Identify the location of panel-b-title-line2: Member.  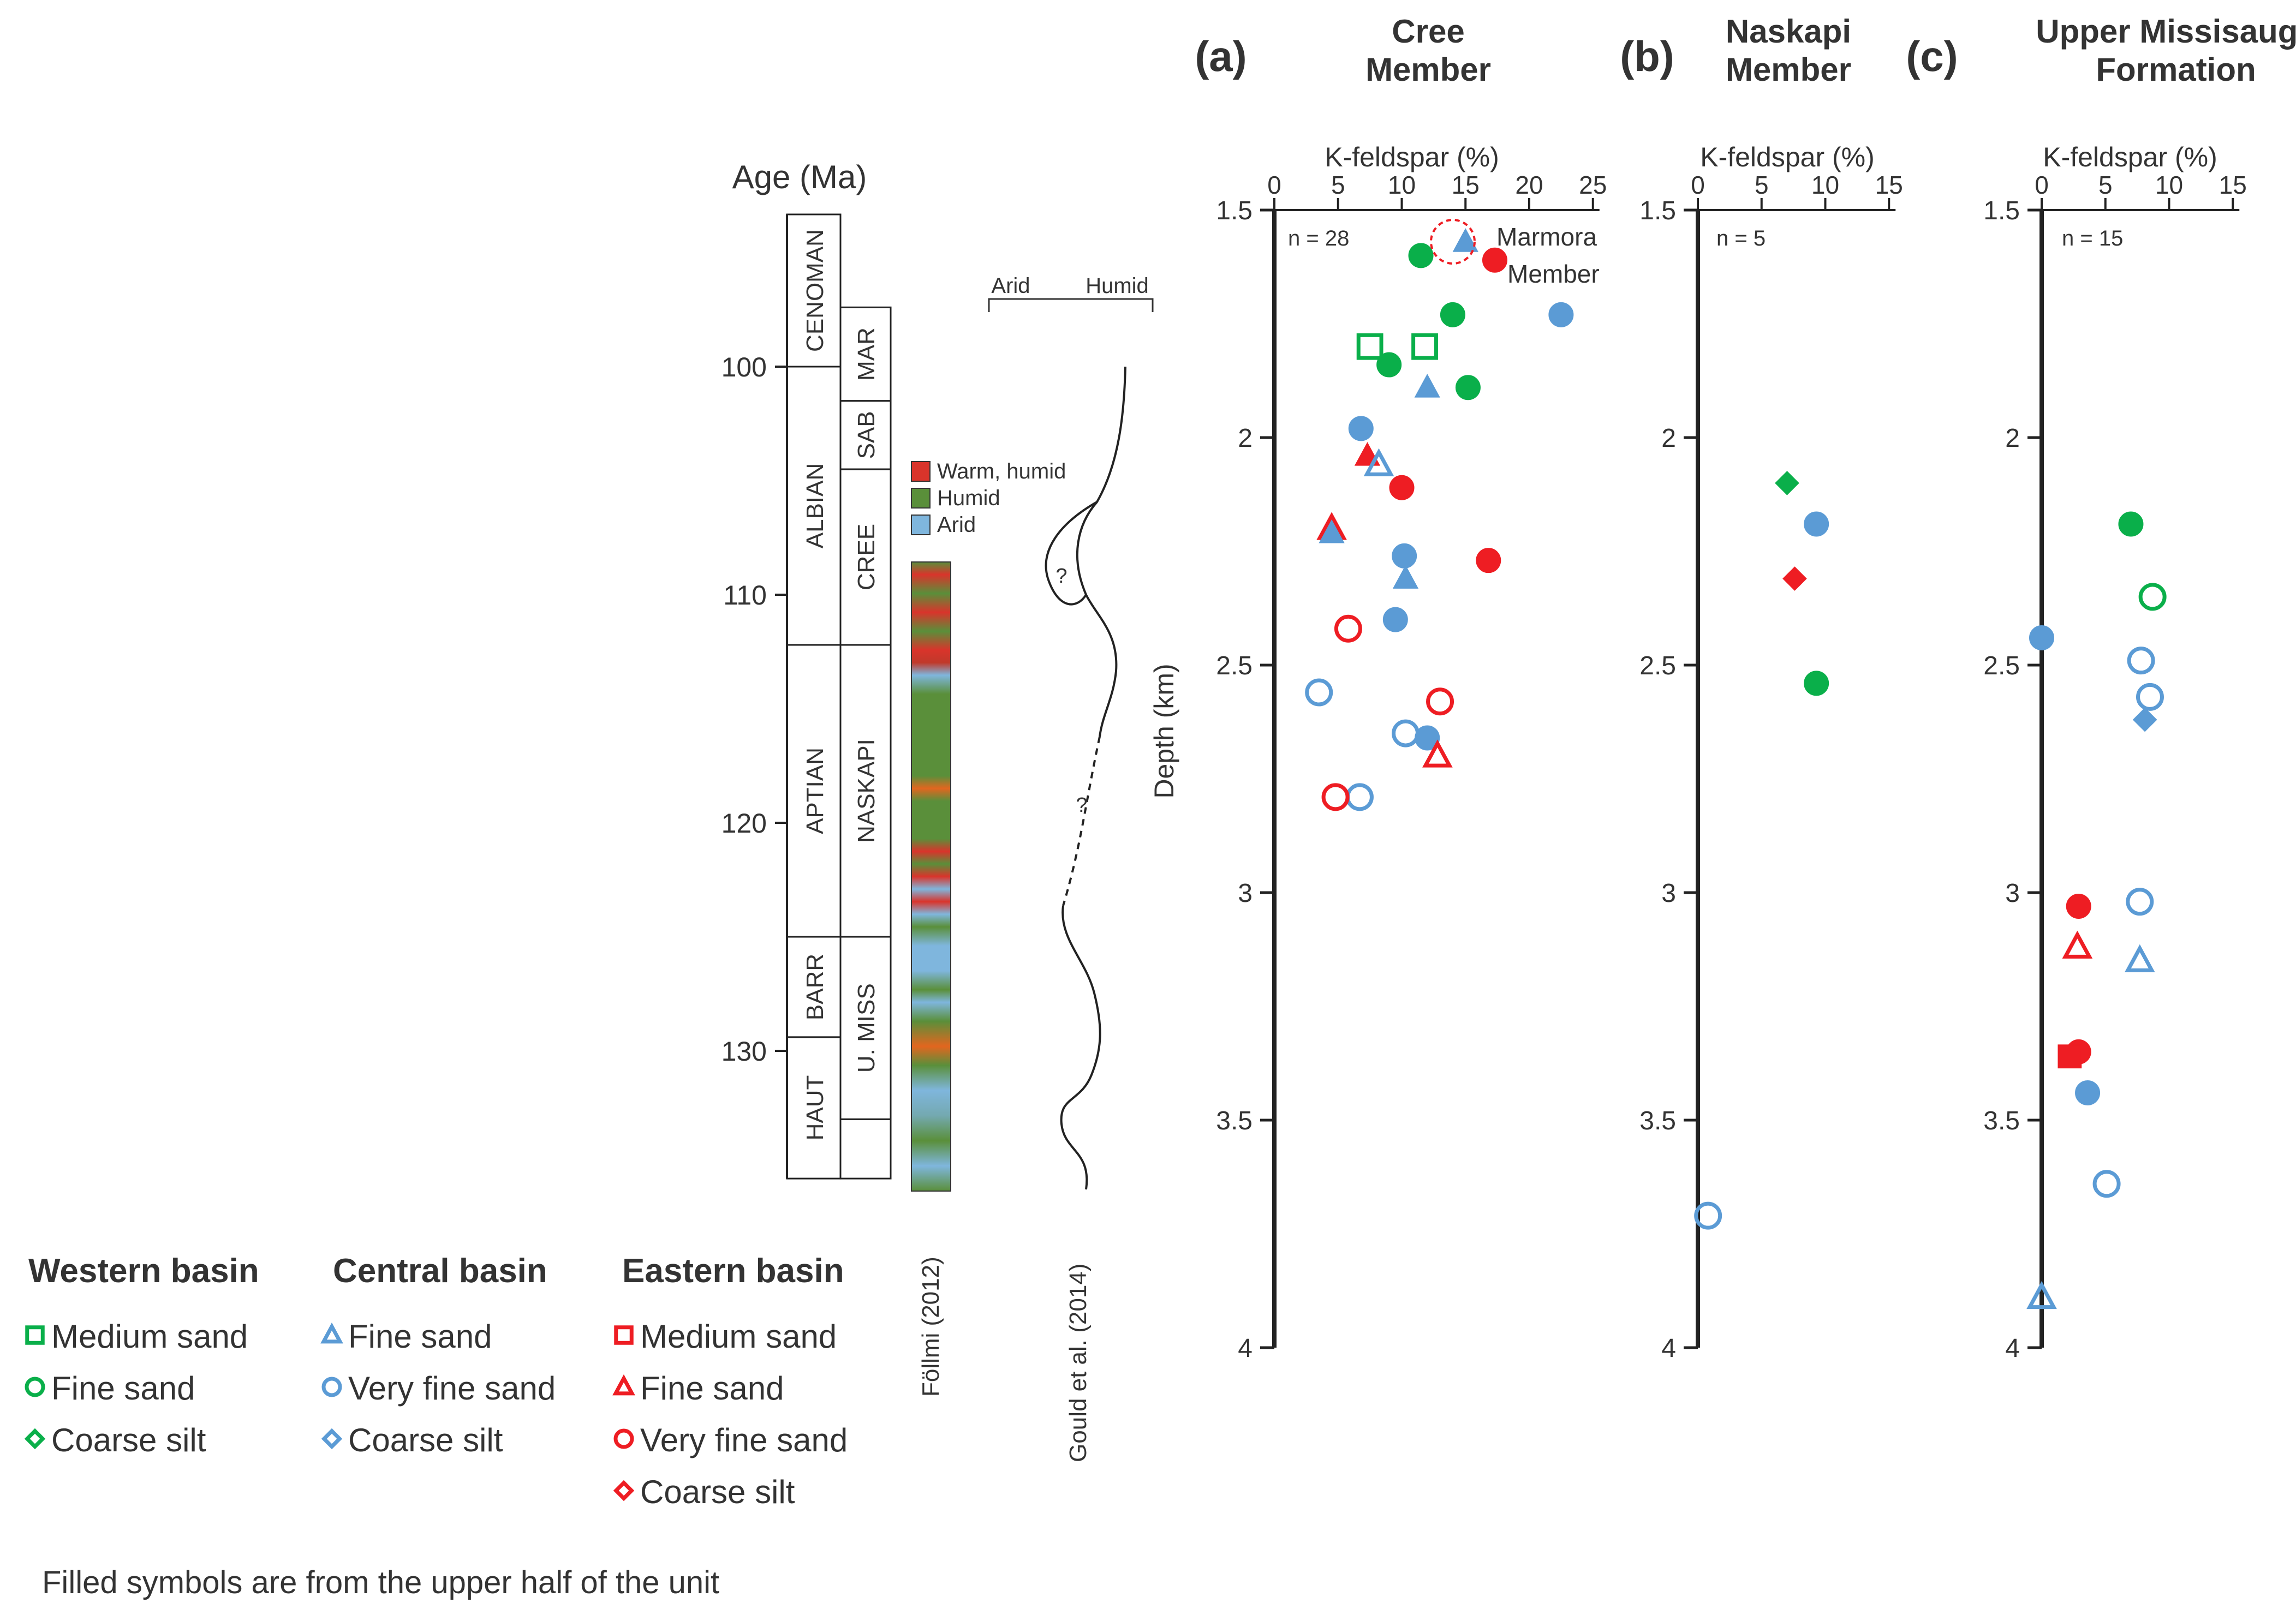
(1788, 69).